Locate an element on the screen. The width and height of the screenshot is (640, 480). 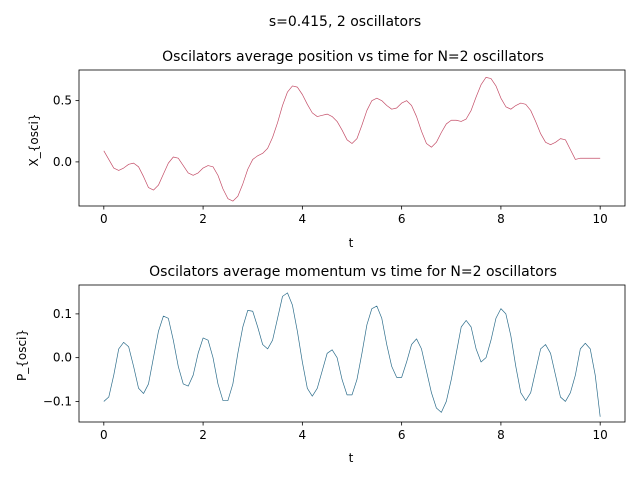
momentum-x-axis-label: t is located at coordinates (351, 458).